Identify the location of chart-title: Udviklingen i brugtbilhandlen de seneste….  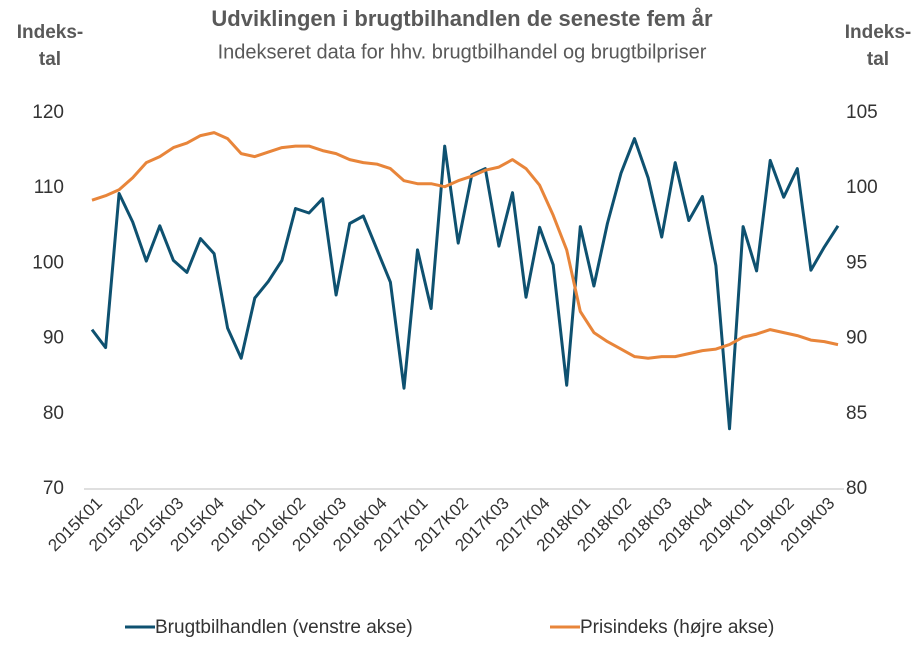
(462, 18).